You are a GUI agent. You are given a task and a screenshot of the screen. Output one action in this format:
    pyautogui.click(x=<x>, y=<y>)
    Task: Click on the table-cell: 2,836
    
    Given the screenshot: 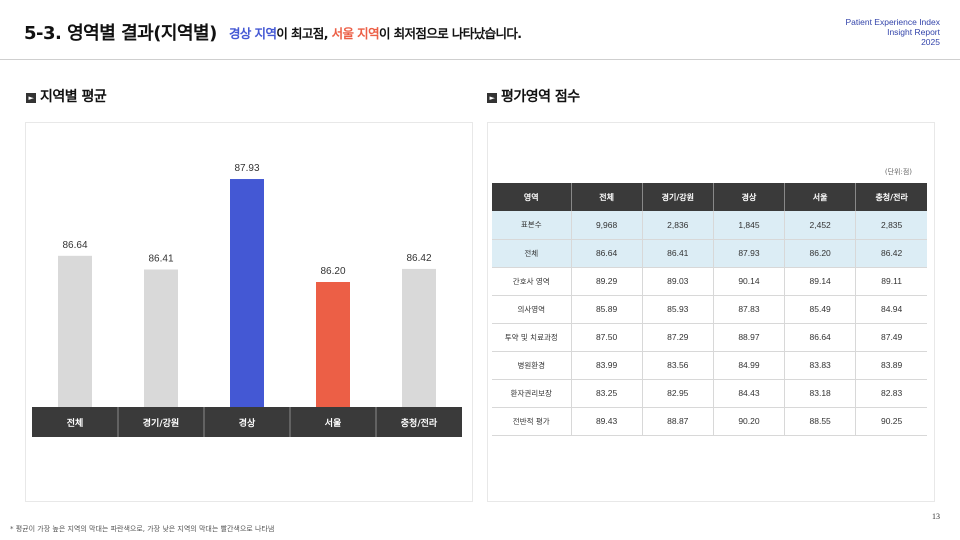 What is the action you would take?
    pyautogui.click(x=678, y=225)
    